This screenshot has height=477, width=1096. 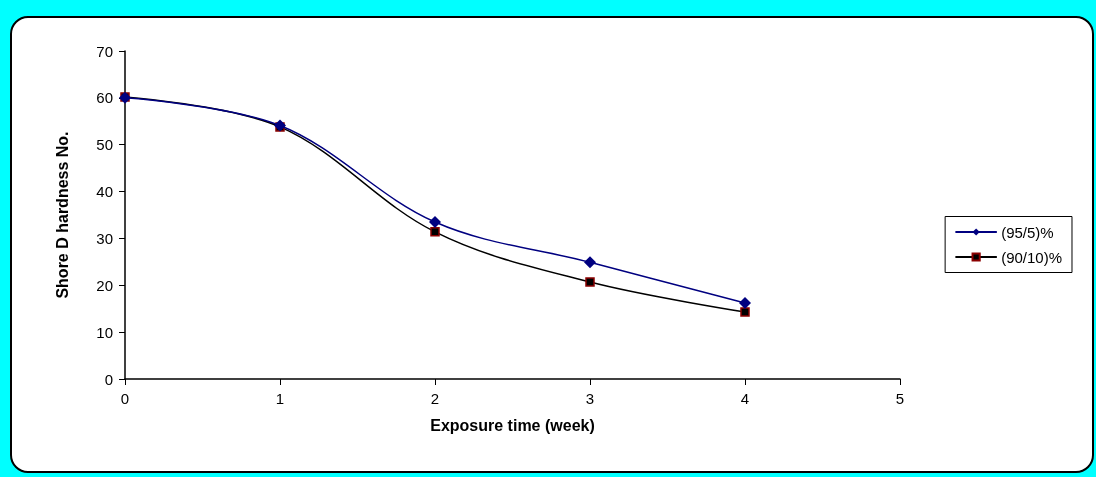 What do you see at coordinates (745, 398) in the screenshot?
I see `x-tick-label: 4` at bounding box center [745, 398].